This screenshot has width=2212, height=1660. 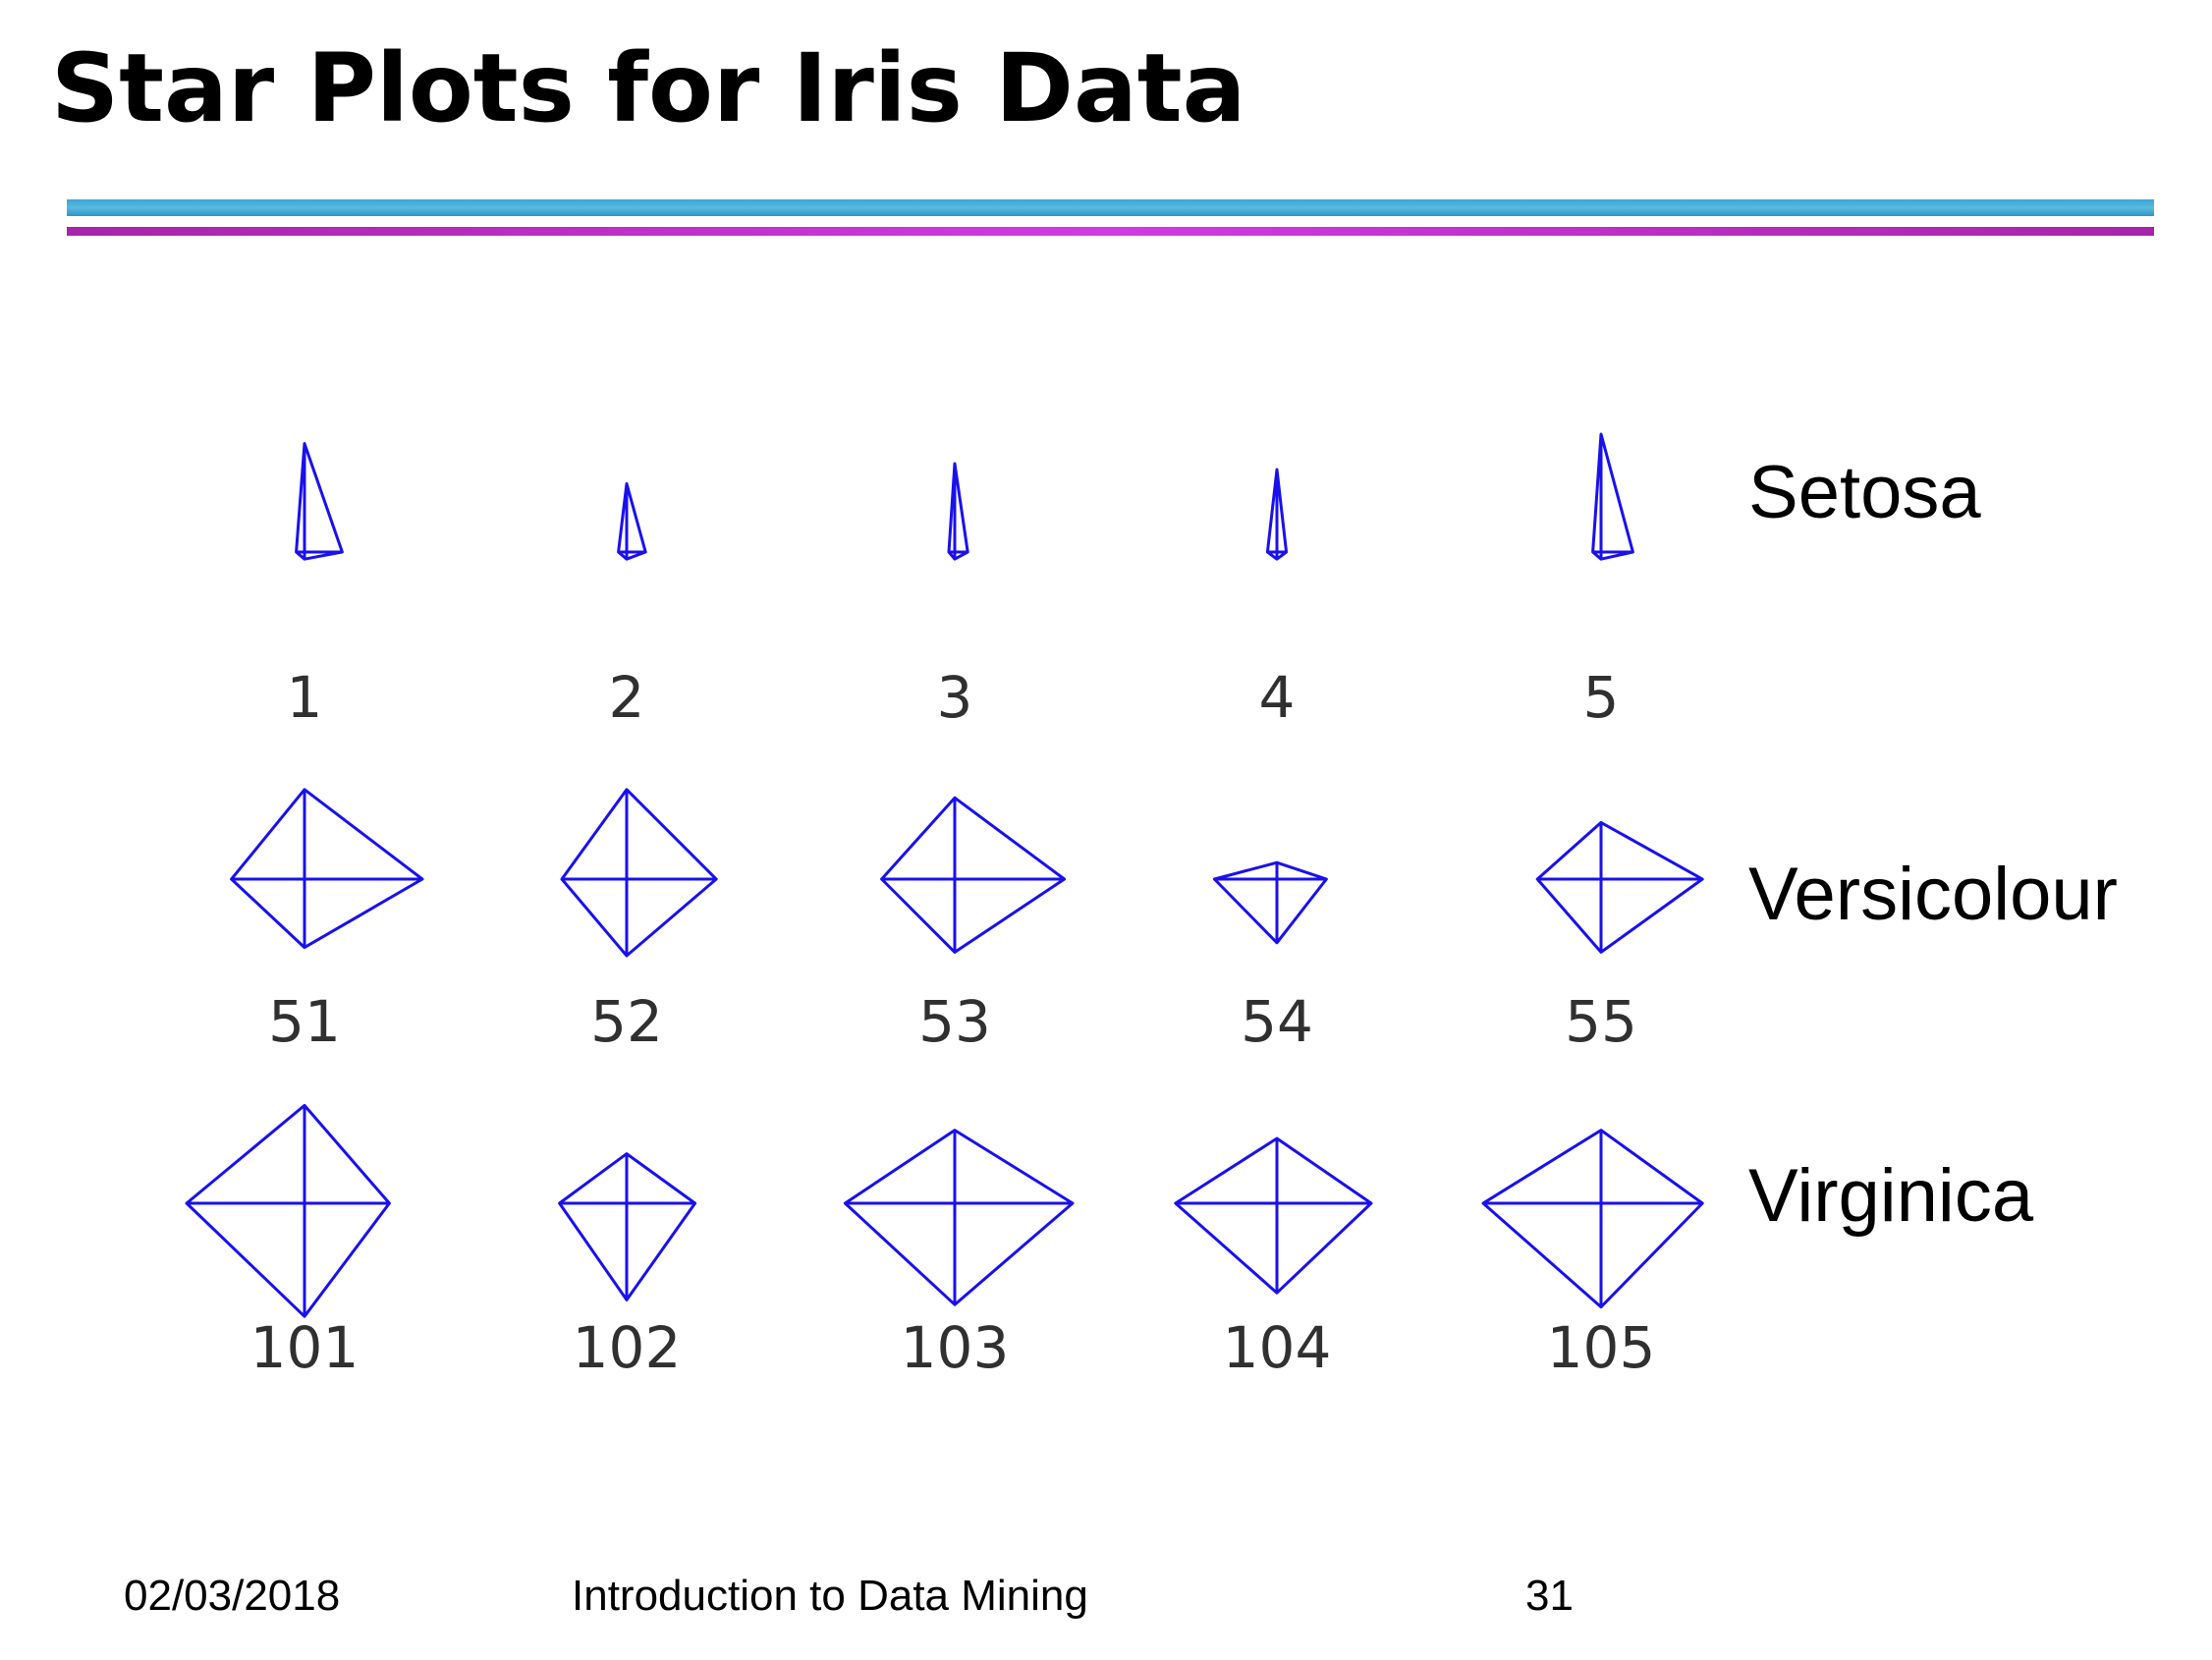 What do you see at coordinates (304, 1347) in the screenshot?
I see `observation-label-101: 101` at bounding box center [304, 1347].